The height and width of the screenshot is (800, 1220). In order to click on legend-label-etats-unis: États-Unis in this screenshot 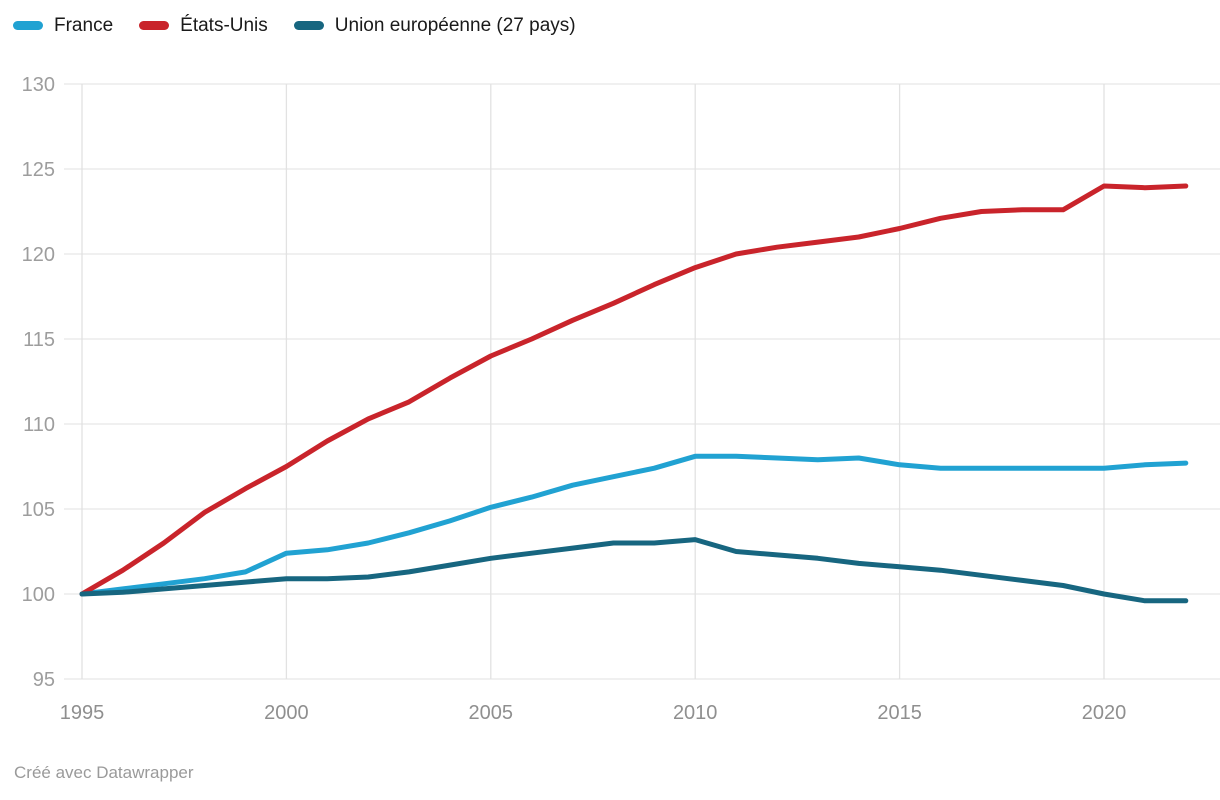, I will do `click(224, 25)`.